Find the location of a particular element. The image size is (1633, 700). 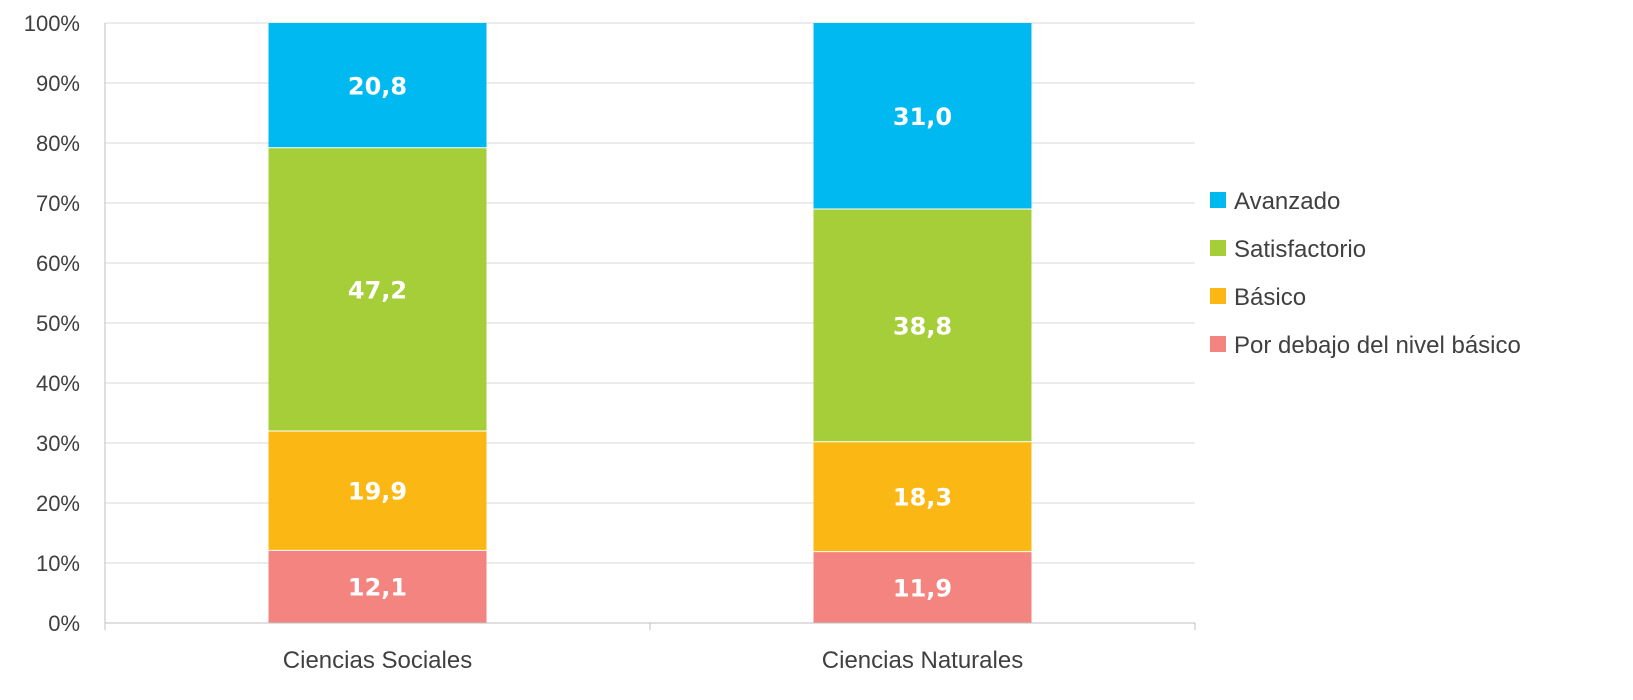

y-tick-label: 30% is located at coordinates (58, 443).